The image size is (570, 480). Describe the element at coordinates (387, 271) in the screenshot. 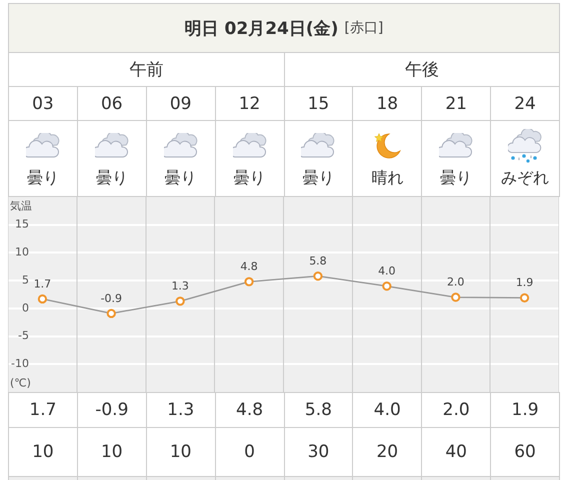

I see `text: 4.0` at that location.